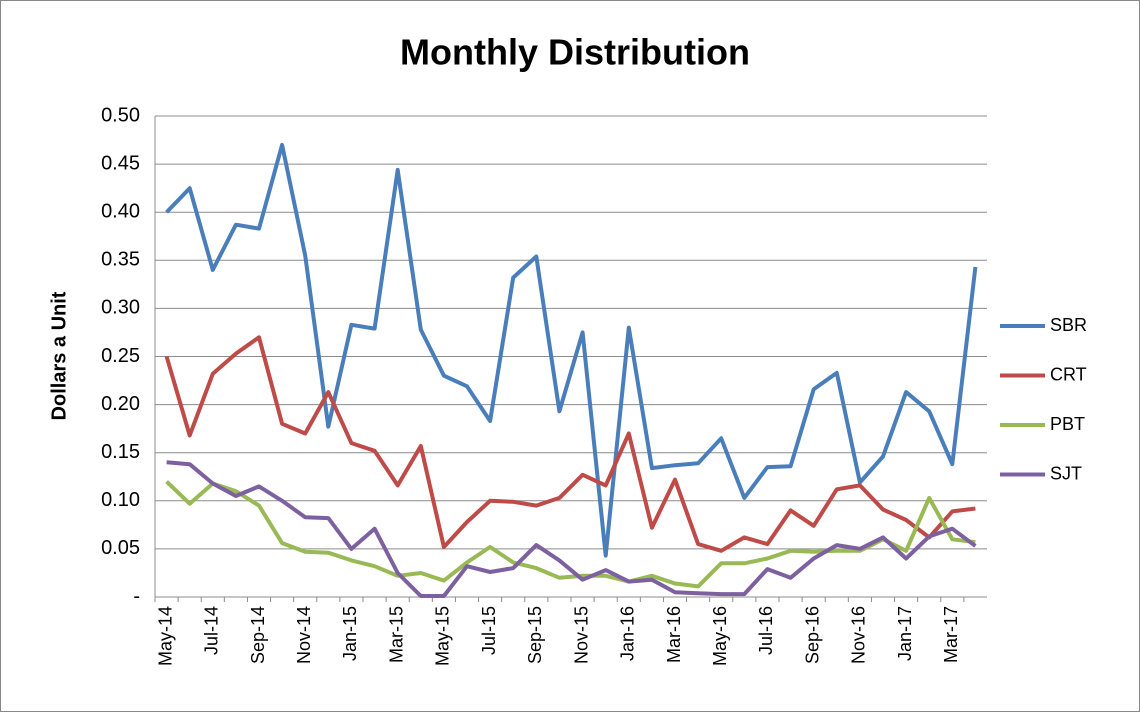 This screenshot has width=1140, height=712. I want to click on legend-label: CRT, so click(1068, 374).